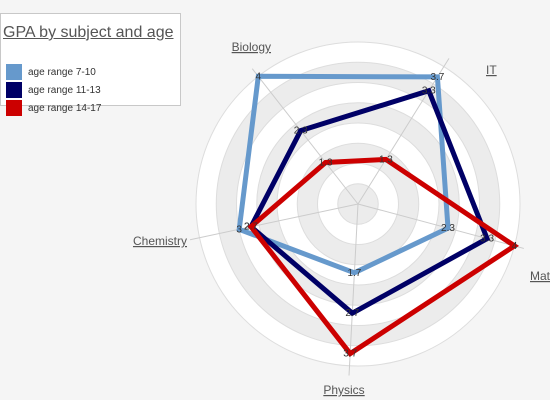 The width and height of the screenshot is (550, 400). Describe the element at coordinates (64, 90) in the screenshot. I see `legend-label-series-2: age range 11-13` at that location.